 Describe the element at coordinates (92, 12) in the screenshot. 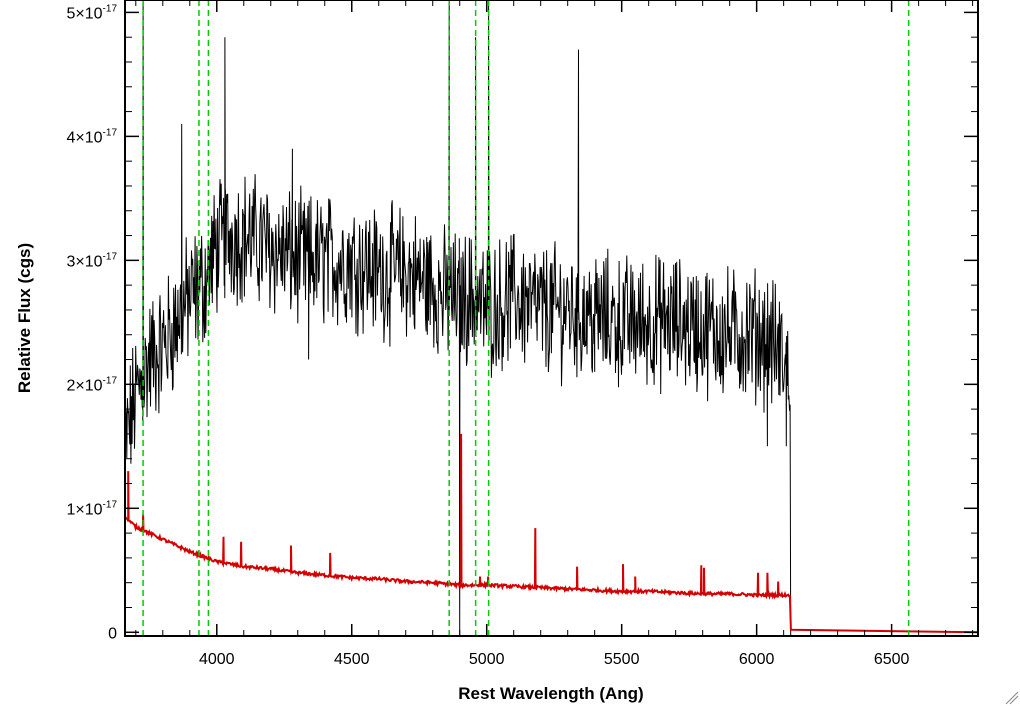

I see `y-tick-label: 5×10⁻¹⁷` at that location.